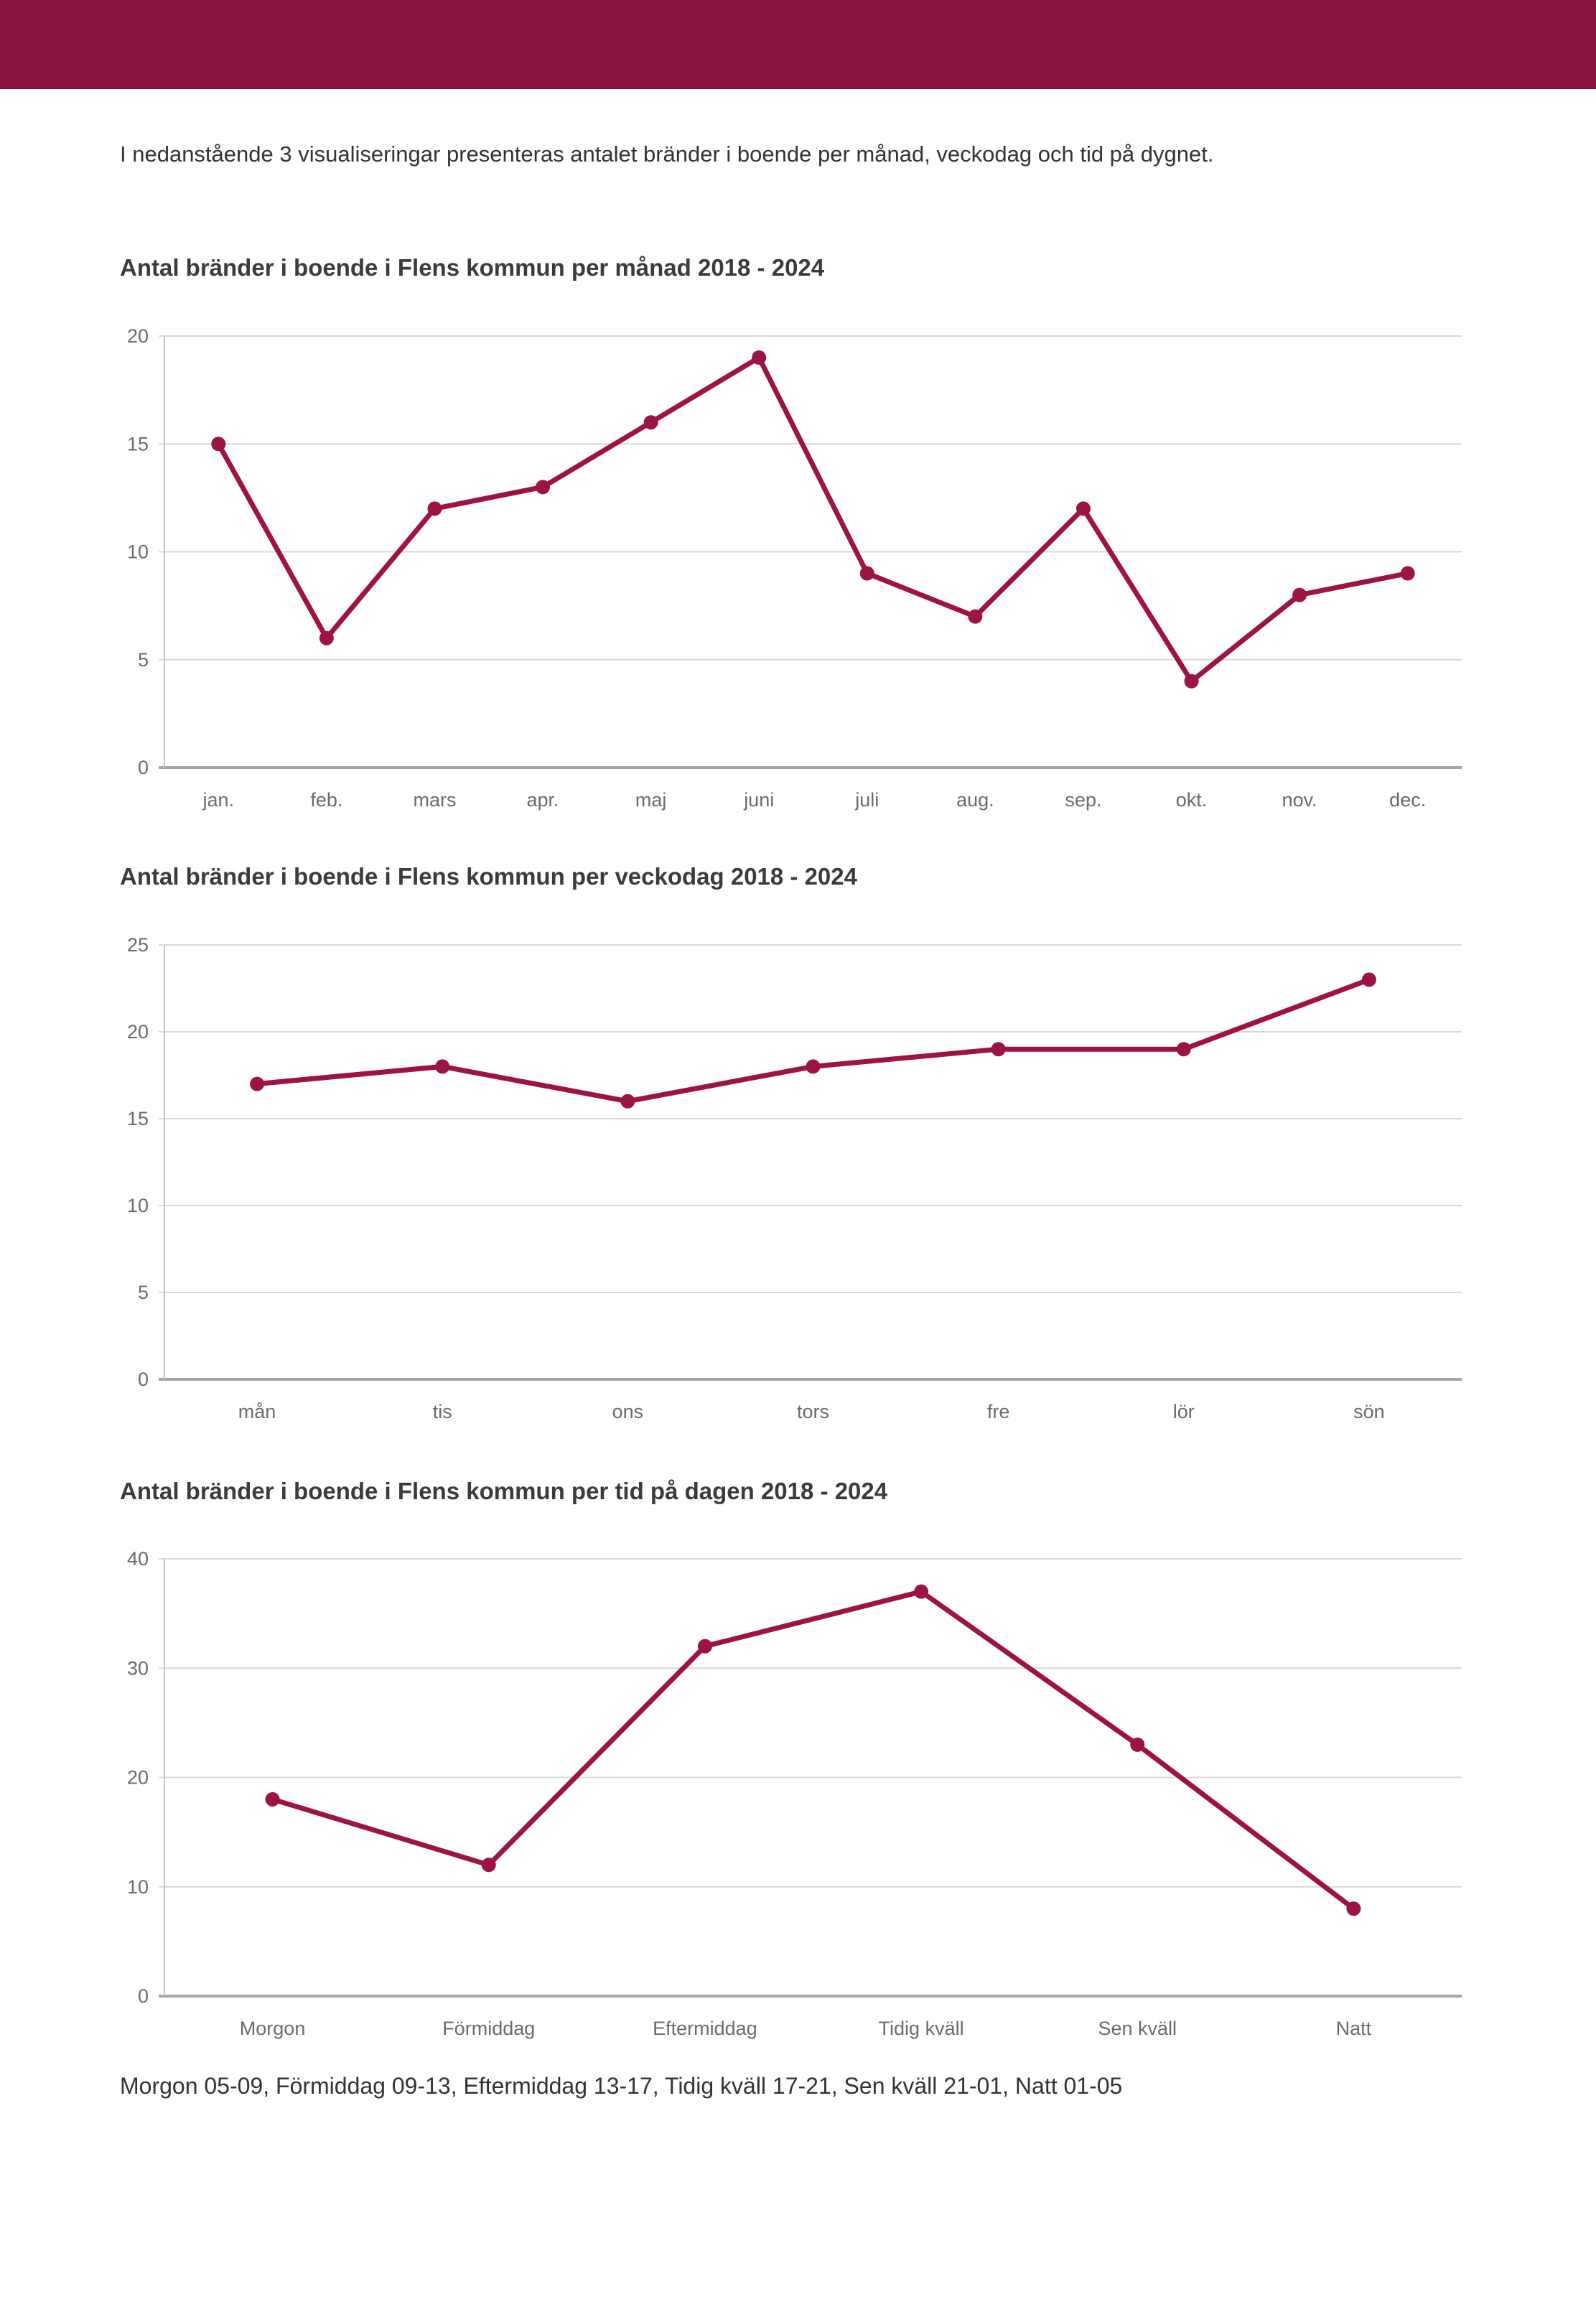 Image resolution: width=1596 pixels, height=2307 pixels. What do you see at coordinates (543, 800) in the screenshot?
I see `x-tick-label: apr.` at bounding box center [543, 800].